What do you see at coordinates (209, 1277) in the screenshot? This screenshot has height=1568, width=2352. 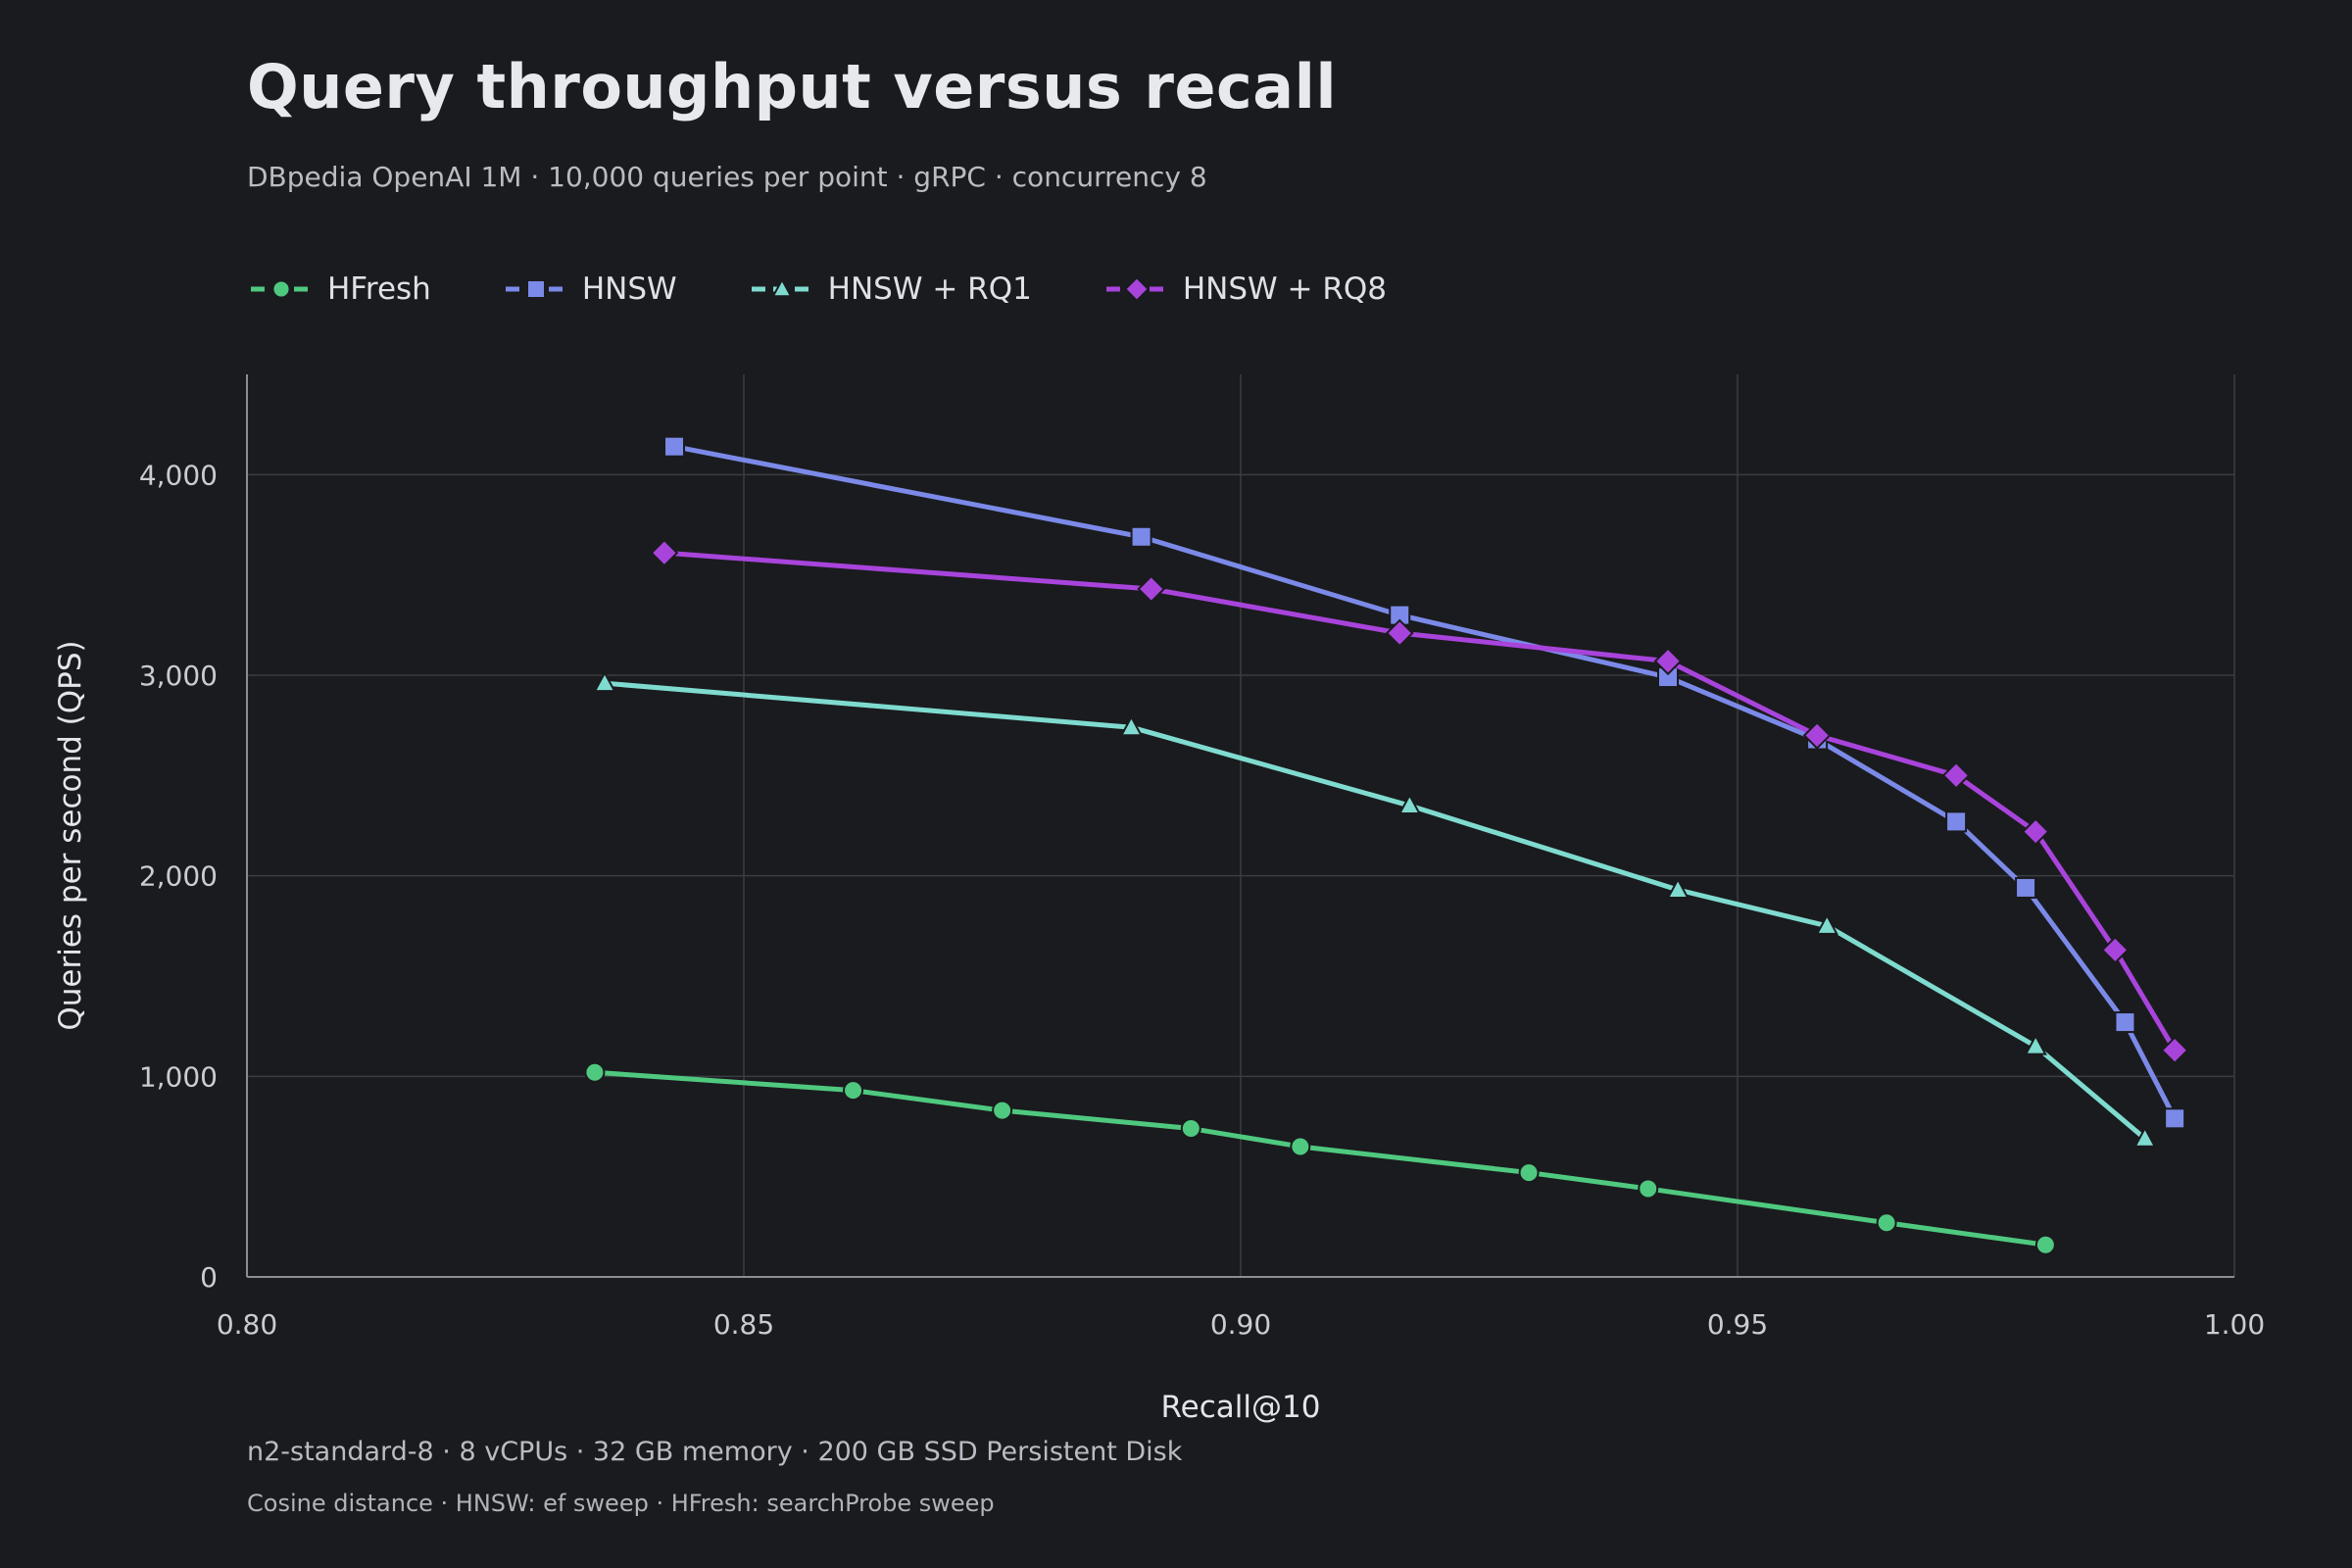 I see `y-tick-label: 0` at bounding box center [209, 1277].